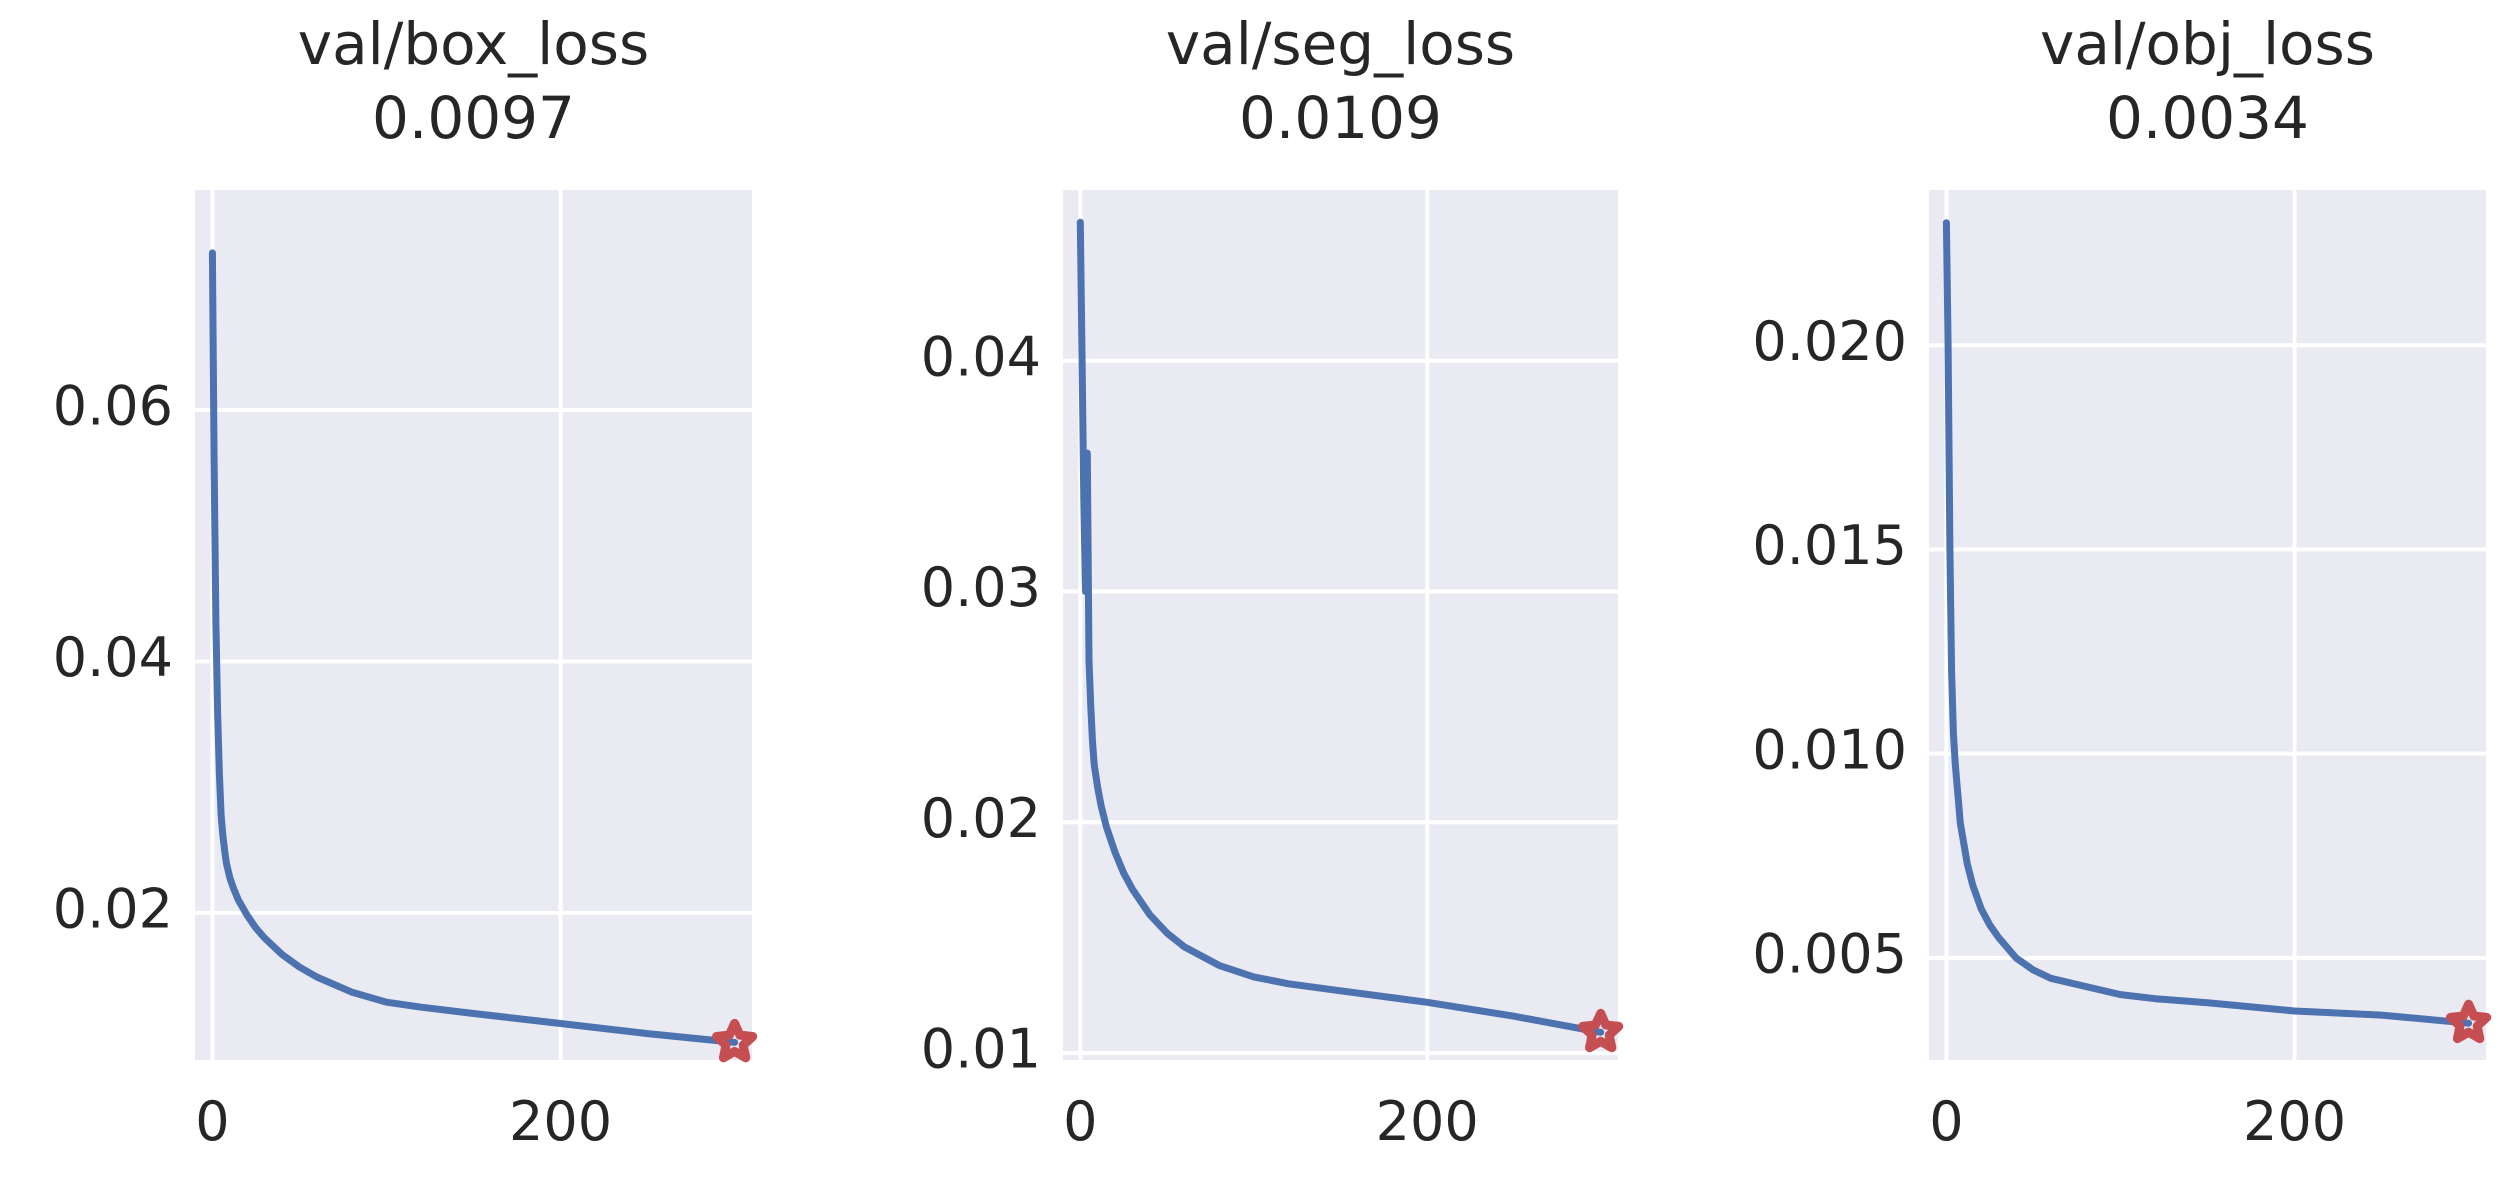 The image size is (2500, 1179). I want to click on series-line-seg-loss, so click(1340, 627).